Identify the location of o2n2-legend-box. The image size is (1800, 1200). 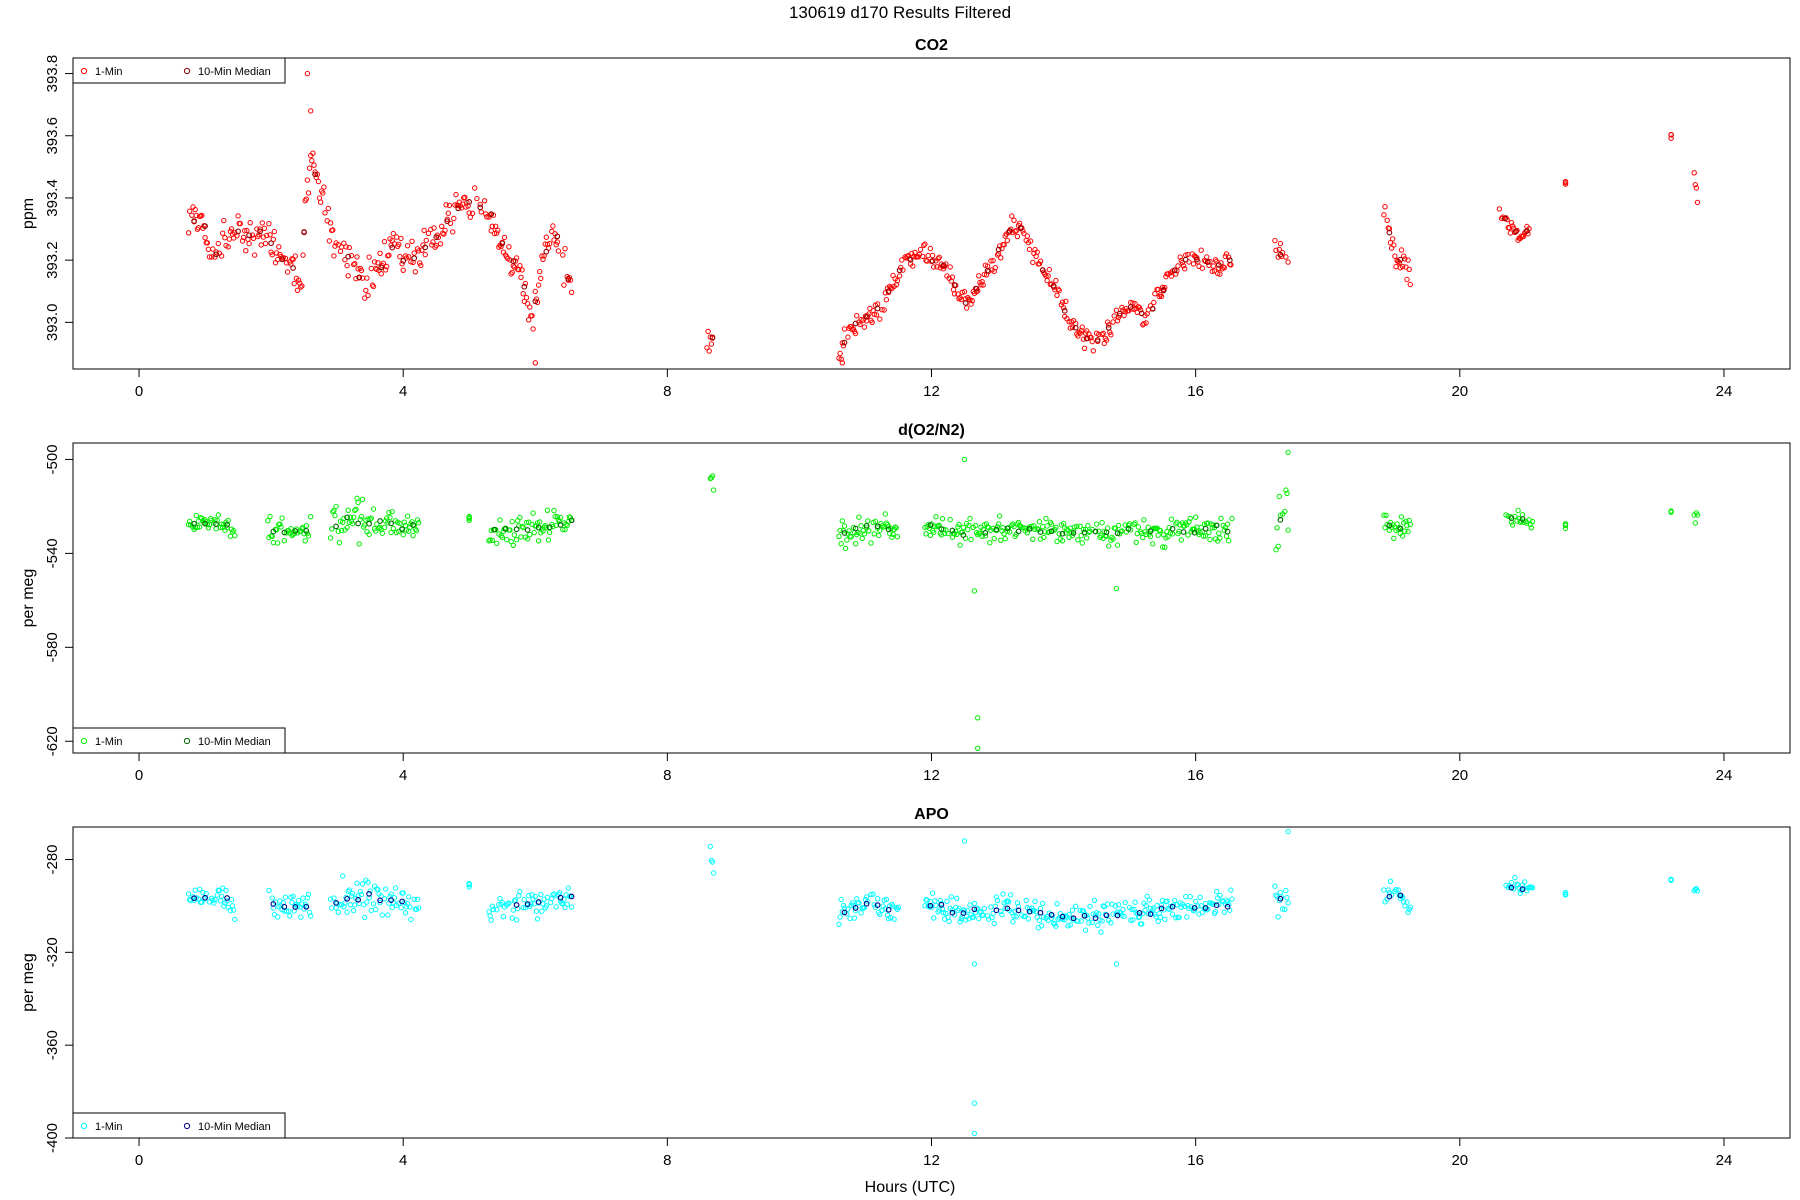
(179, 740).